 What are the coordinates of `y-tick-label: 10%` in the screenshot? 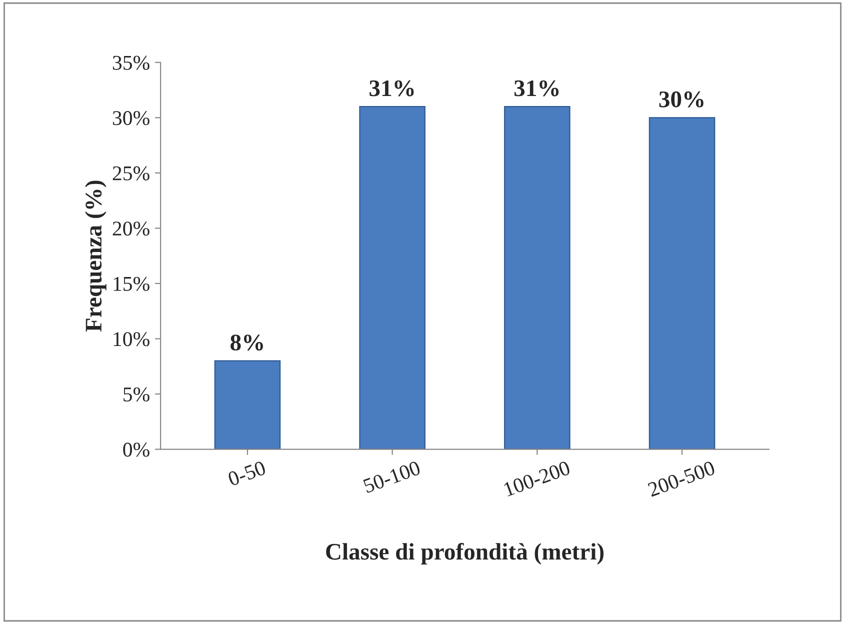 It's located at (132, 339).